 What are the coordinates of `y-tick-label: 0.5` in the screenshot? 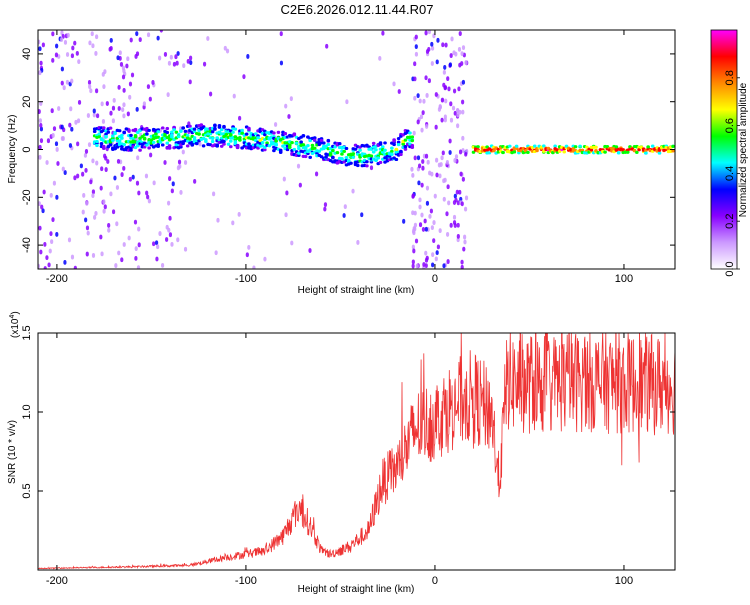 It's located at (27, 490).